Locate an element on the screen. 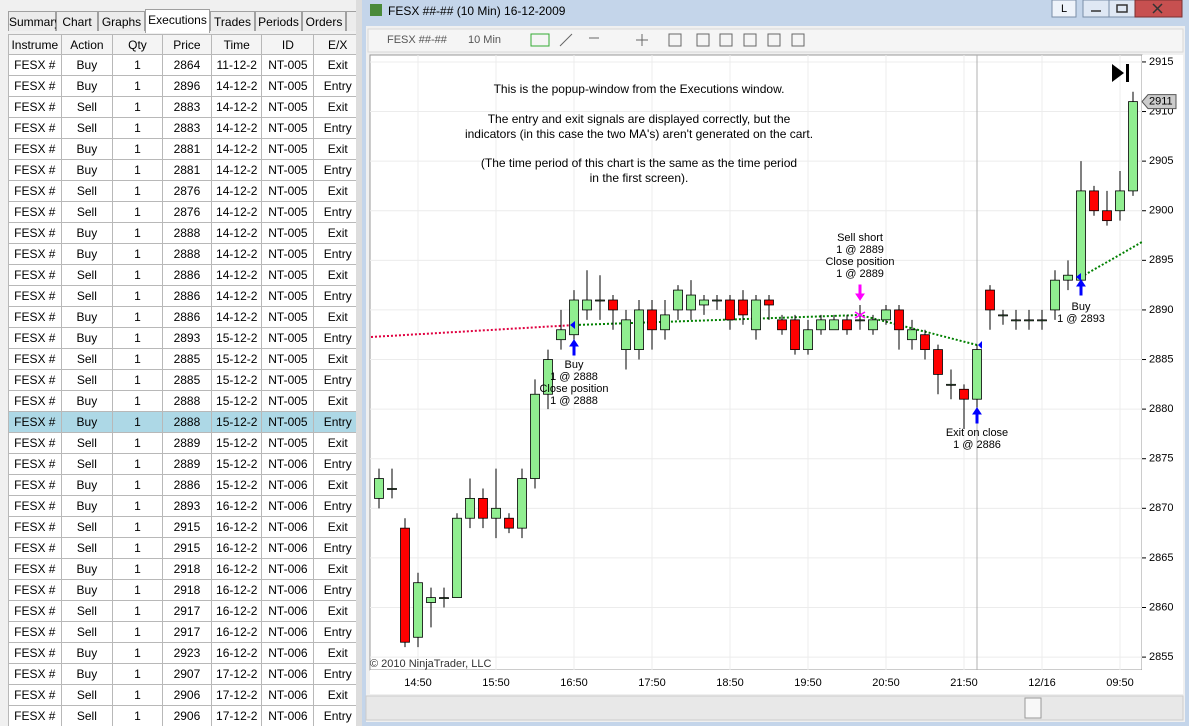 This screenshot has width=1189, height=726. table-cell: 15-12-2 is located at coordinates (237, 380).